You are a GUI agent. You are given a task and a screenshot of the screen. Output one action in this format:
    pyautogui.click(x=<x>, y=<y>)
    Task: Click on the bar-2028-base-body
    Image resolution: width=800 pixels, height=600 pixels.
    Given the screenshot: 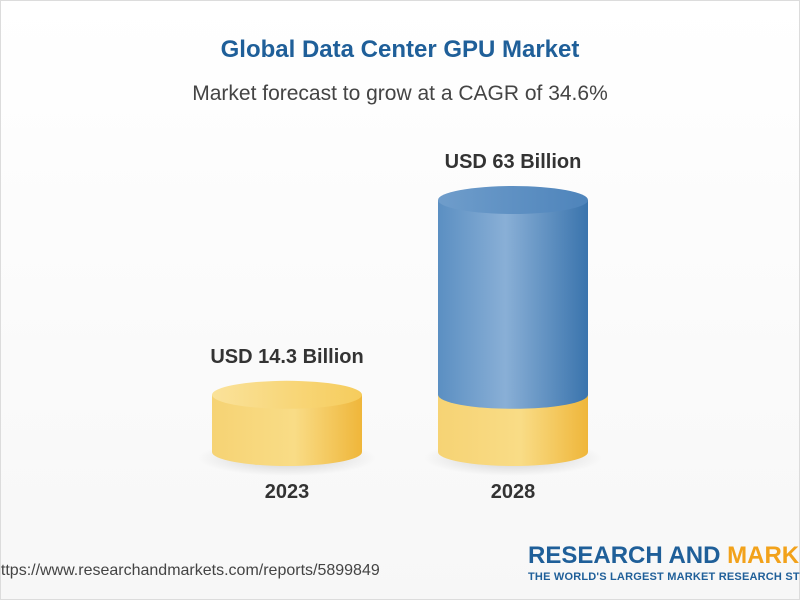 What is the action you would take?
    pyautogui.click(x=513, y=430)
    